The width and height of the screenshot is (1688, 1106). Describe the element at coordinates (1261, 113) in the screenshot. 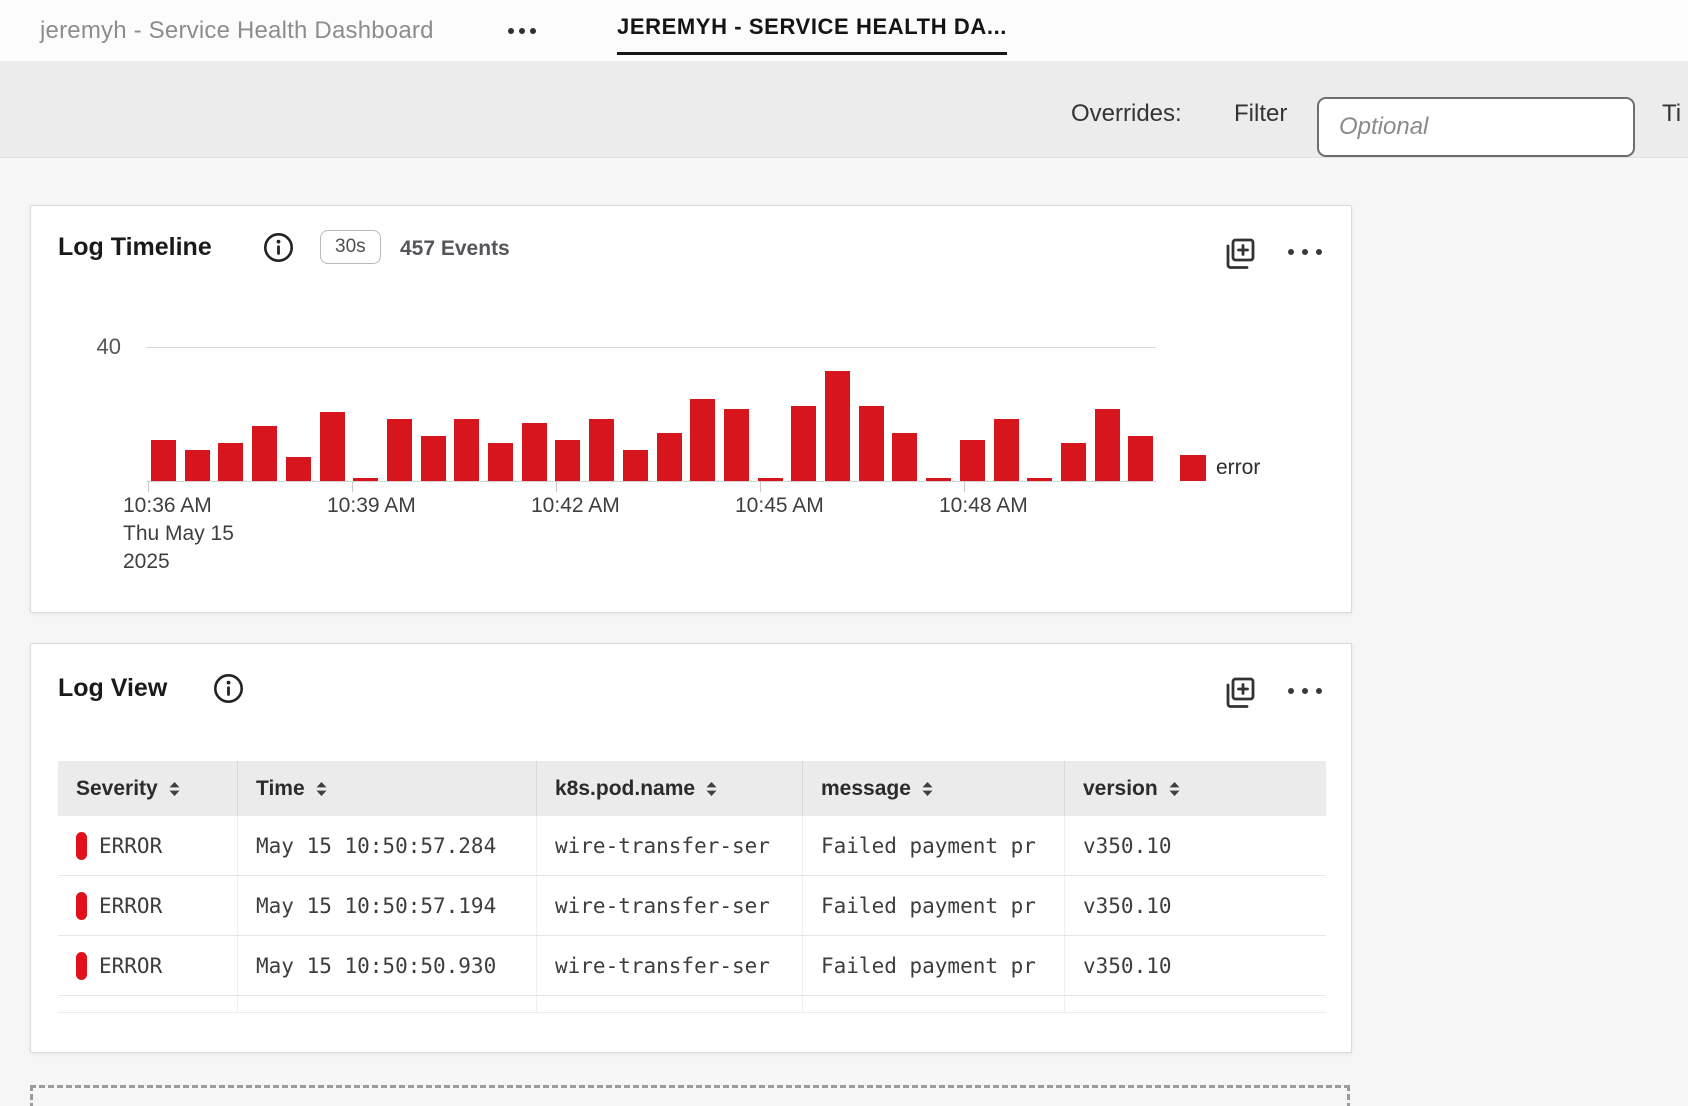

I see `filter-label: Filter` at that location.